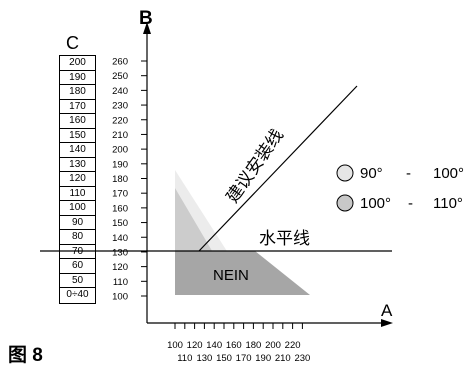  Describe the element at coordinates (410, 203) in the screenshot. I see `legend-2-dash: -` at that location.